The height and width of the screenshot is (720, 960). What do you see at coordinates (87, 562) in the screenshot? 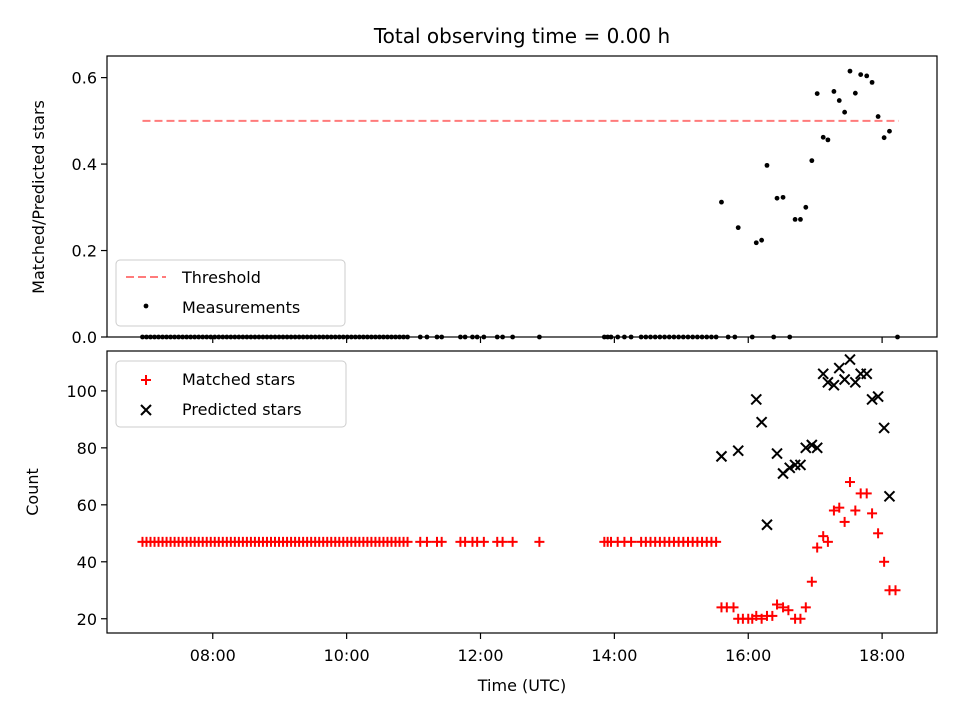
I see `bottom-y-tick-label: 40` at bounding box center [87, 562].